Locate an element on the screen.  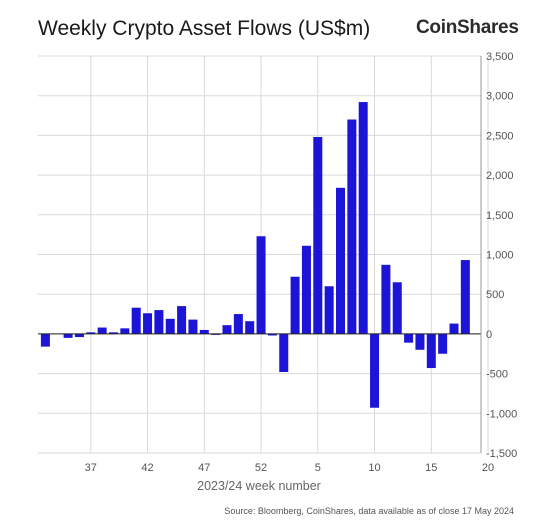
x-tick-label: 5 is located at coordinates (318, 468).